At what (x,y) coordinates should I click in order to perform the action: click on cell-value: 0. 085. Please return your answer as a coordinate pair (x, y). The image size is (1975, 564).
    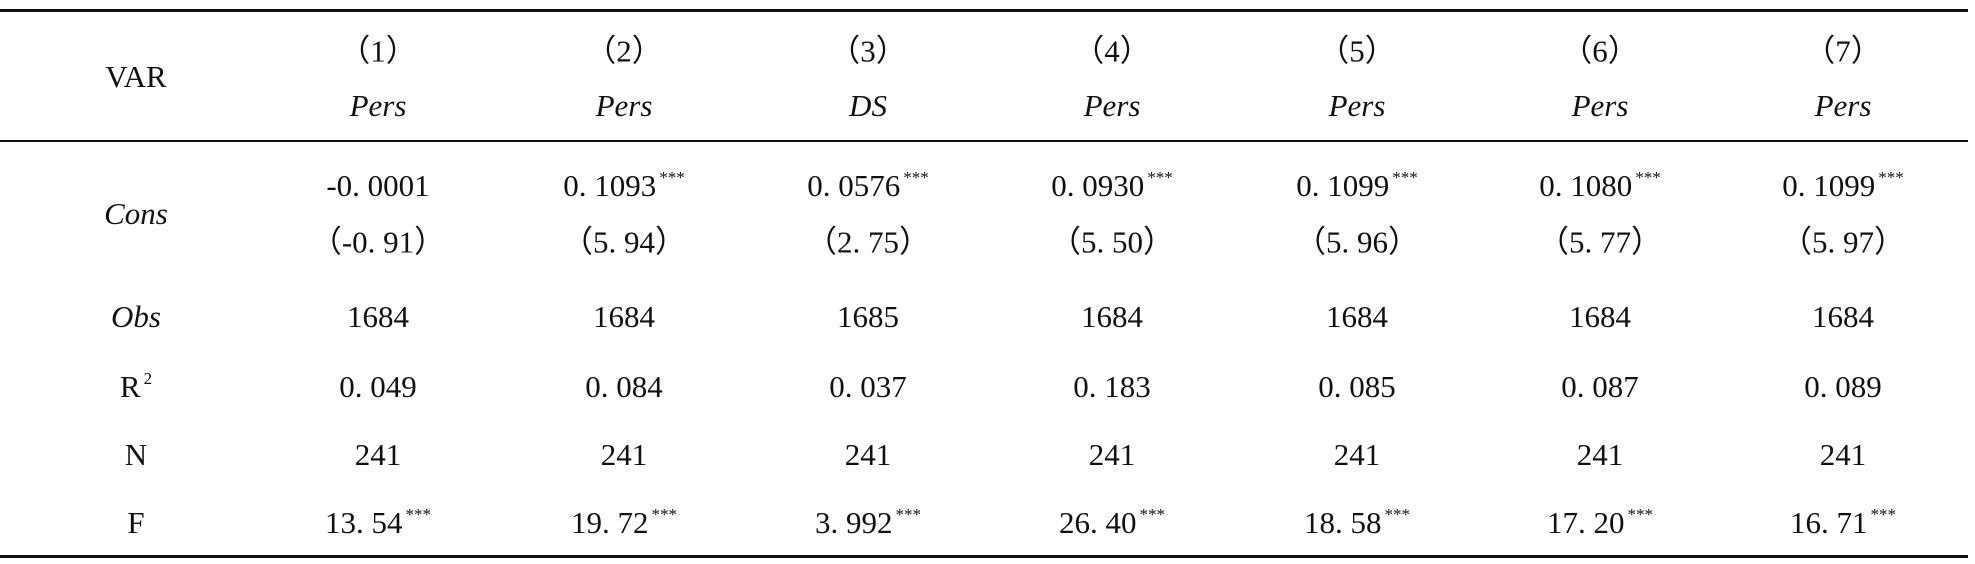
    Looking at the image, I should click on (1357, 386).